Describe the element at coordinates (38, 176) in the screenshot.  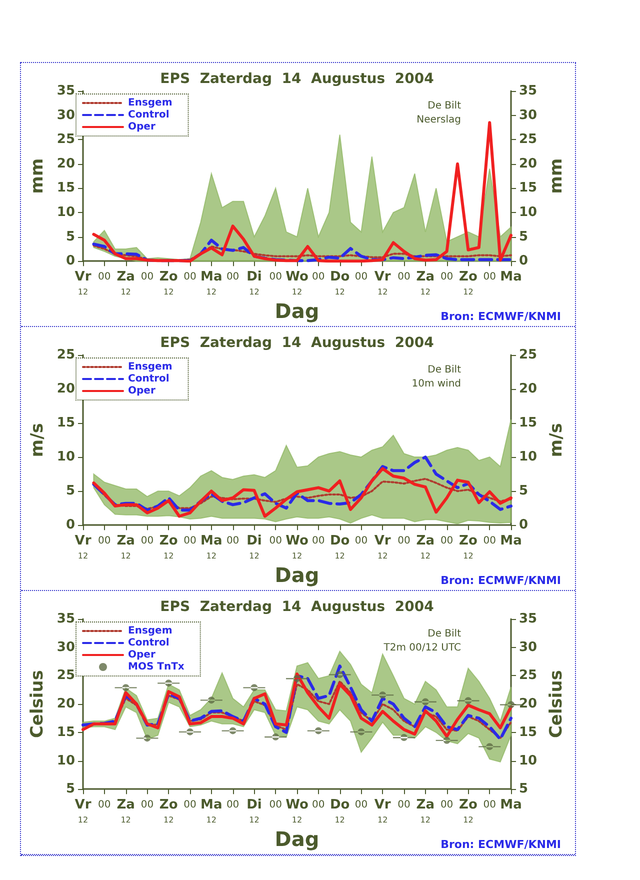
I see `y-axis-title: mm` at that location.